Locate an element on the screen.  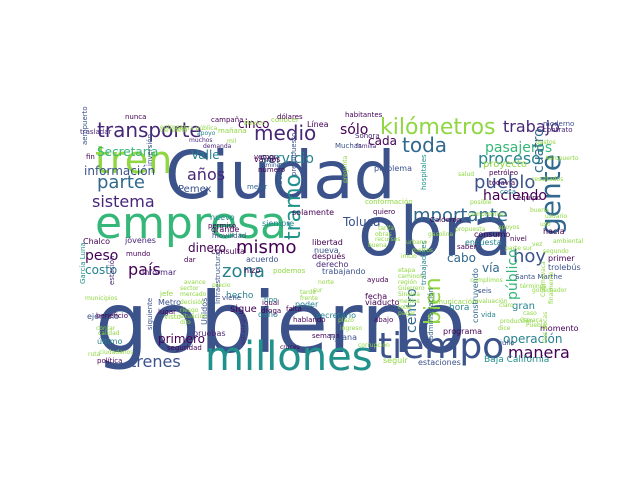
cloud-word-metro: Metro is located at coordinates (169, 302).